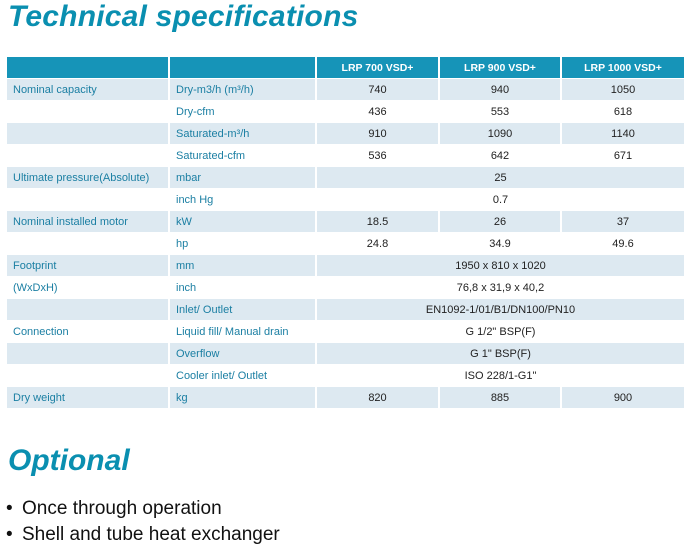  I want to click on row-label: Dry weight, so click(88, 397).